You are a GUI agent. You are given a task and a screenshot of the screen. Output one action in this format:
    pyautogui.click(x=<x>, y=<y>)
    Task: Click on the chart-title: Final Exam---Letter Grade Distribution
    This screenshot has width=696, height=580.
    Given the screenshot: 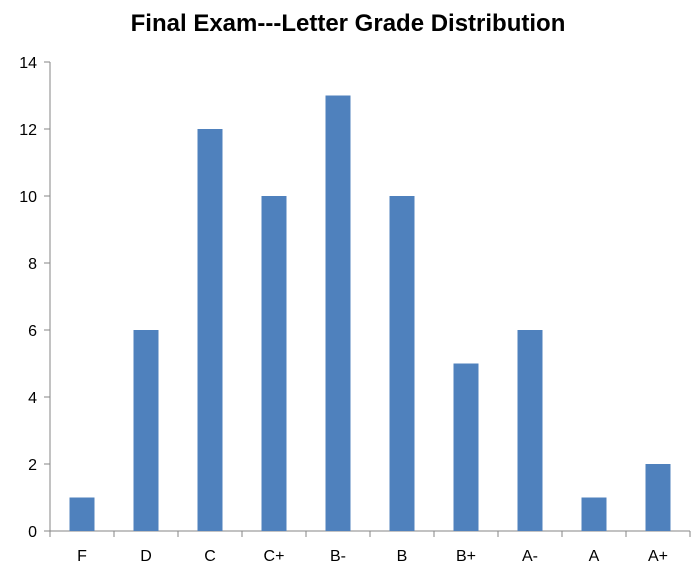 What is the action you would take?
    pyautogui.click(x=348, y=23)
    